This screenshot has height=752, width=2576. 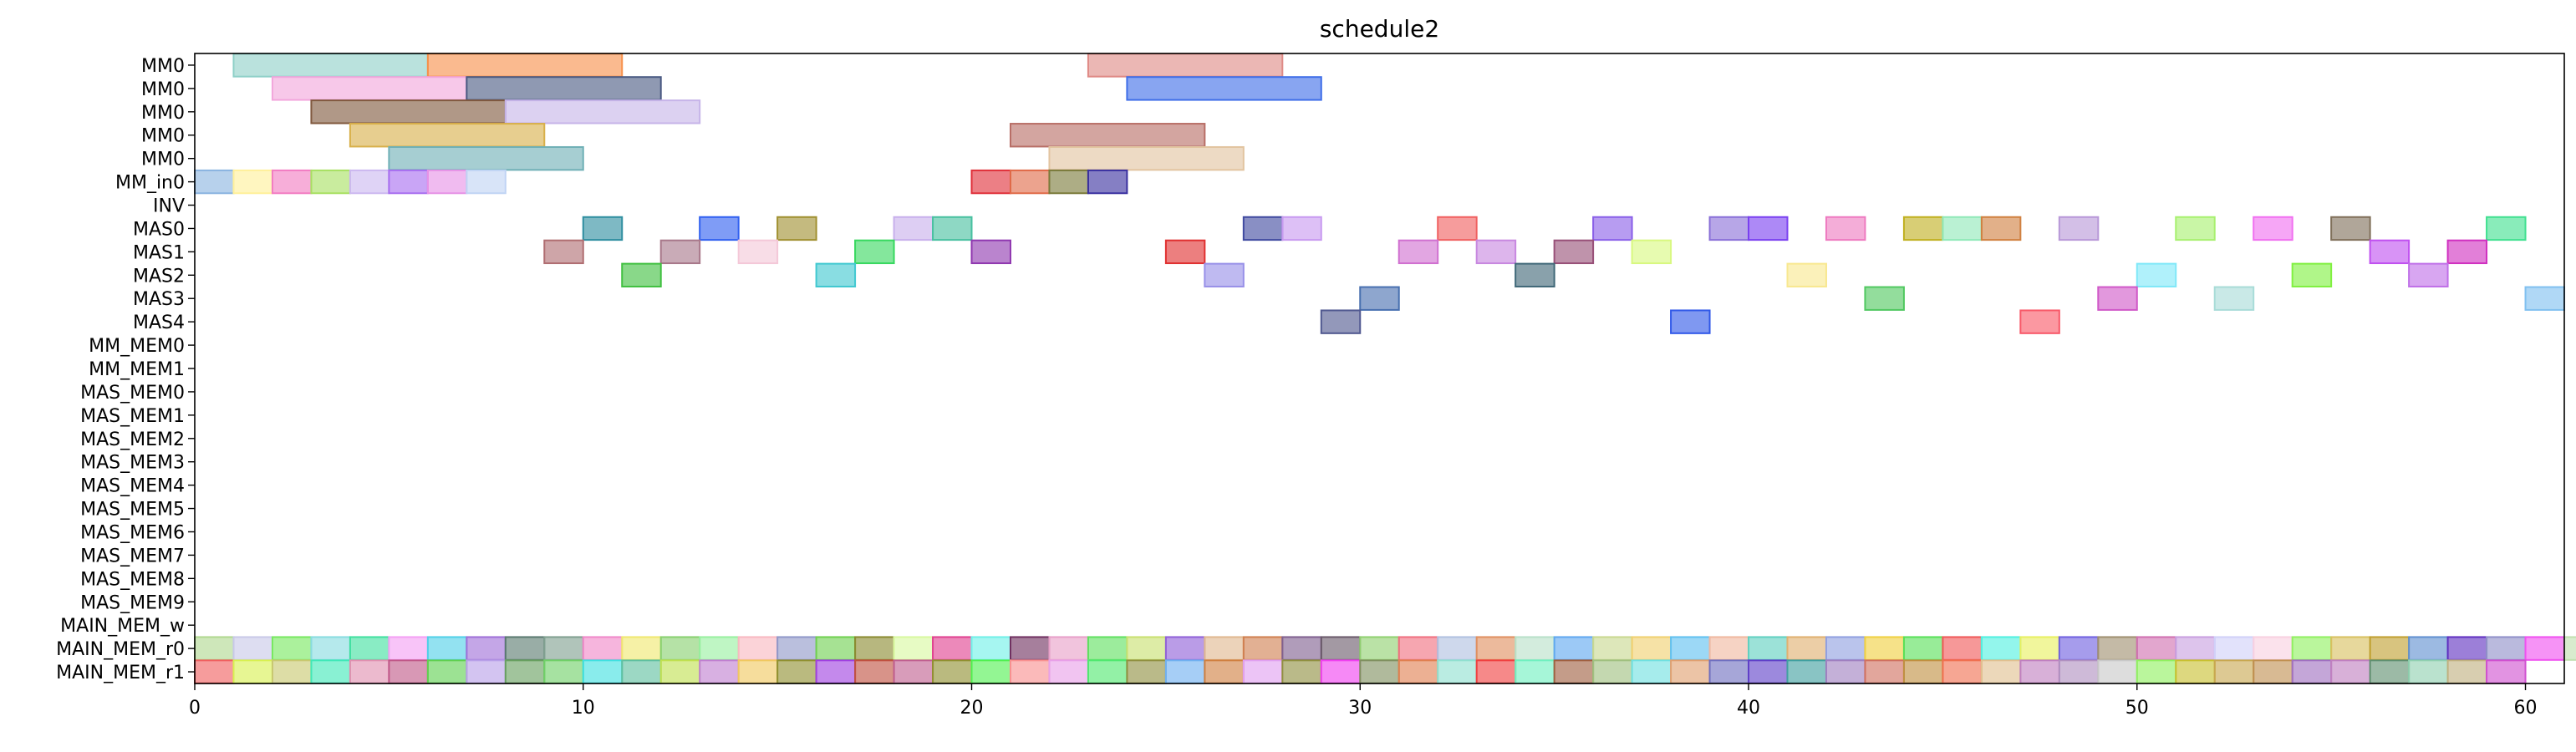 I want to click on x-tick-label: 50, so click(x=2137, y=709).